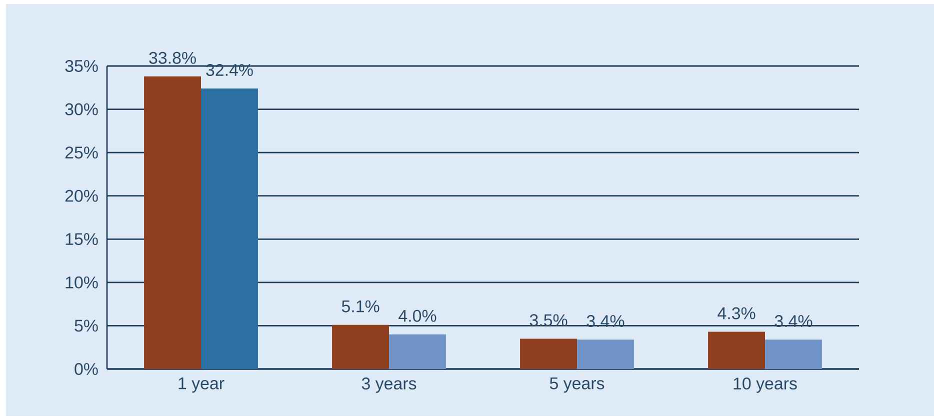 The width and height of the screenshot is (934, 417). I want to click on data-label: 3.5%, so click(549, 320).